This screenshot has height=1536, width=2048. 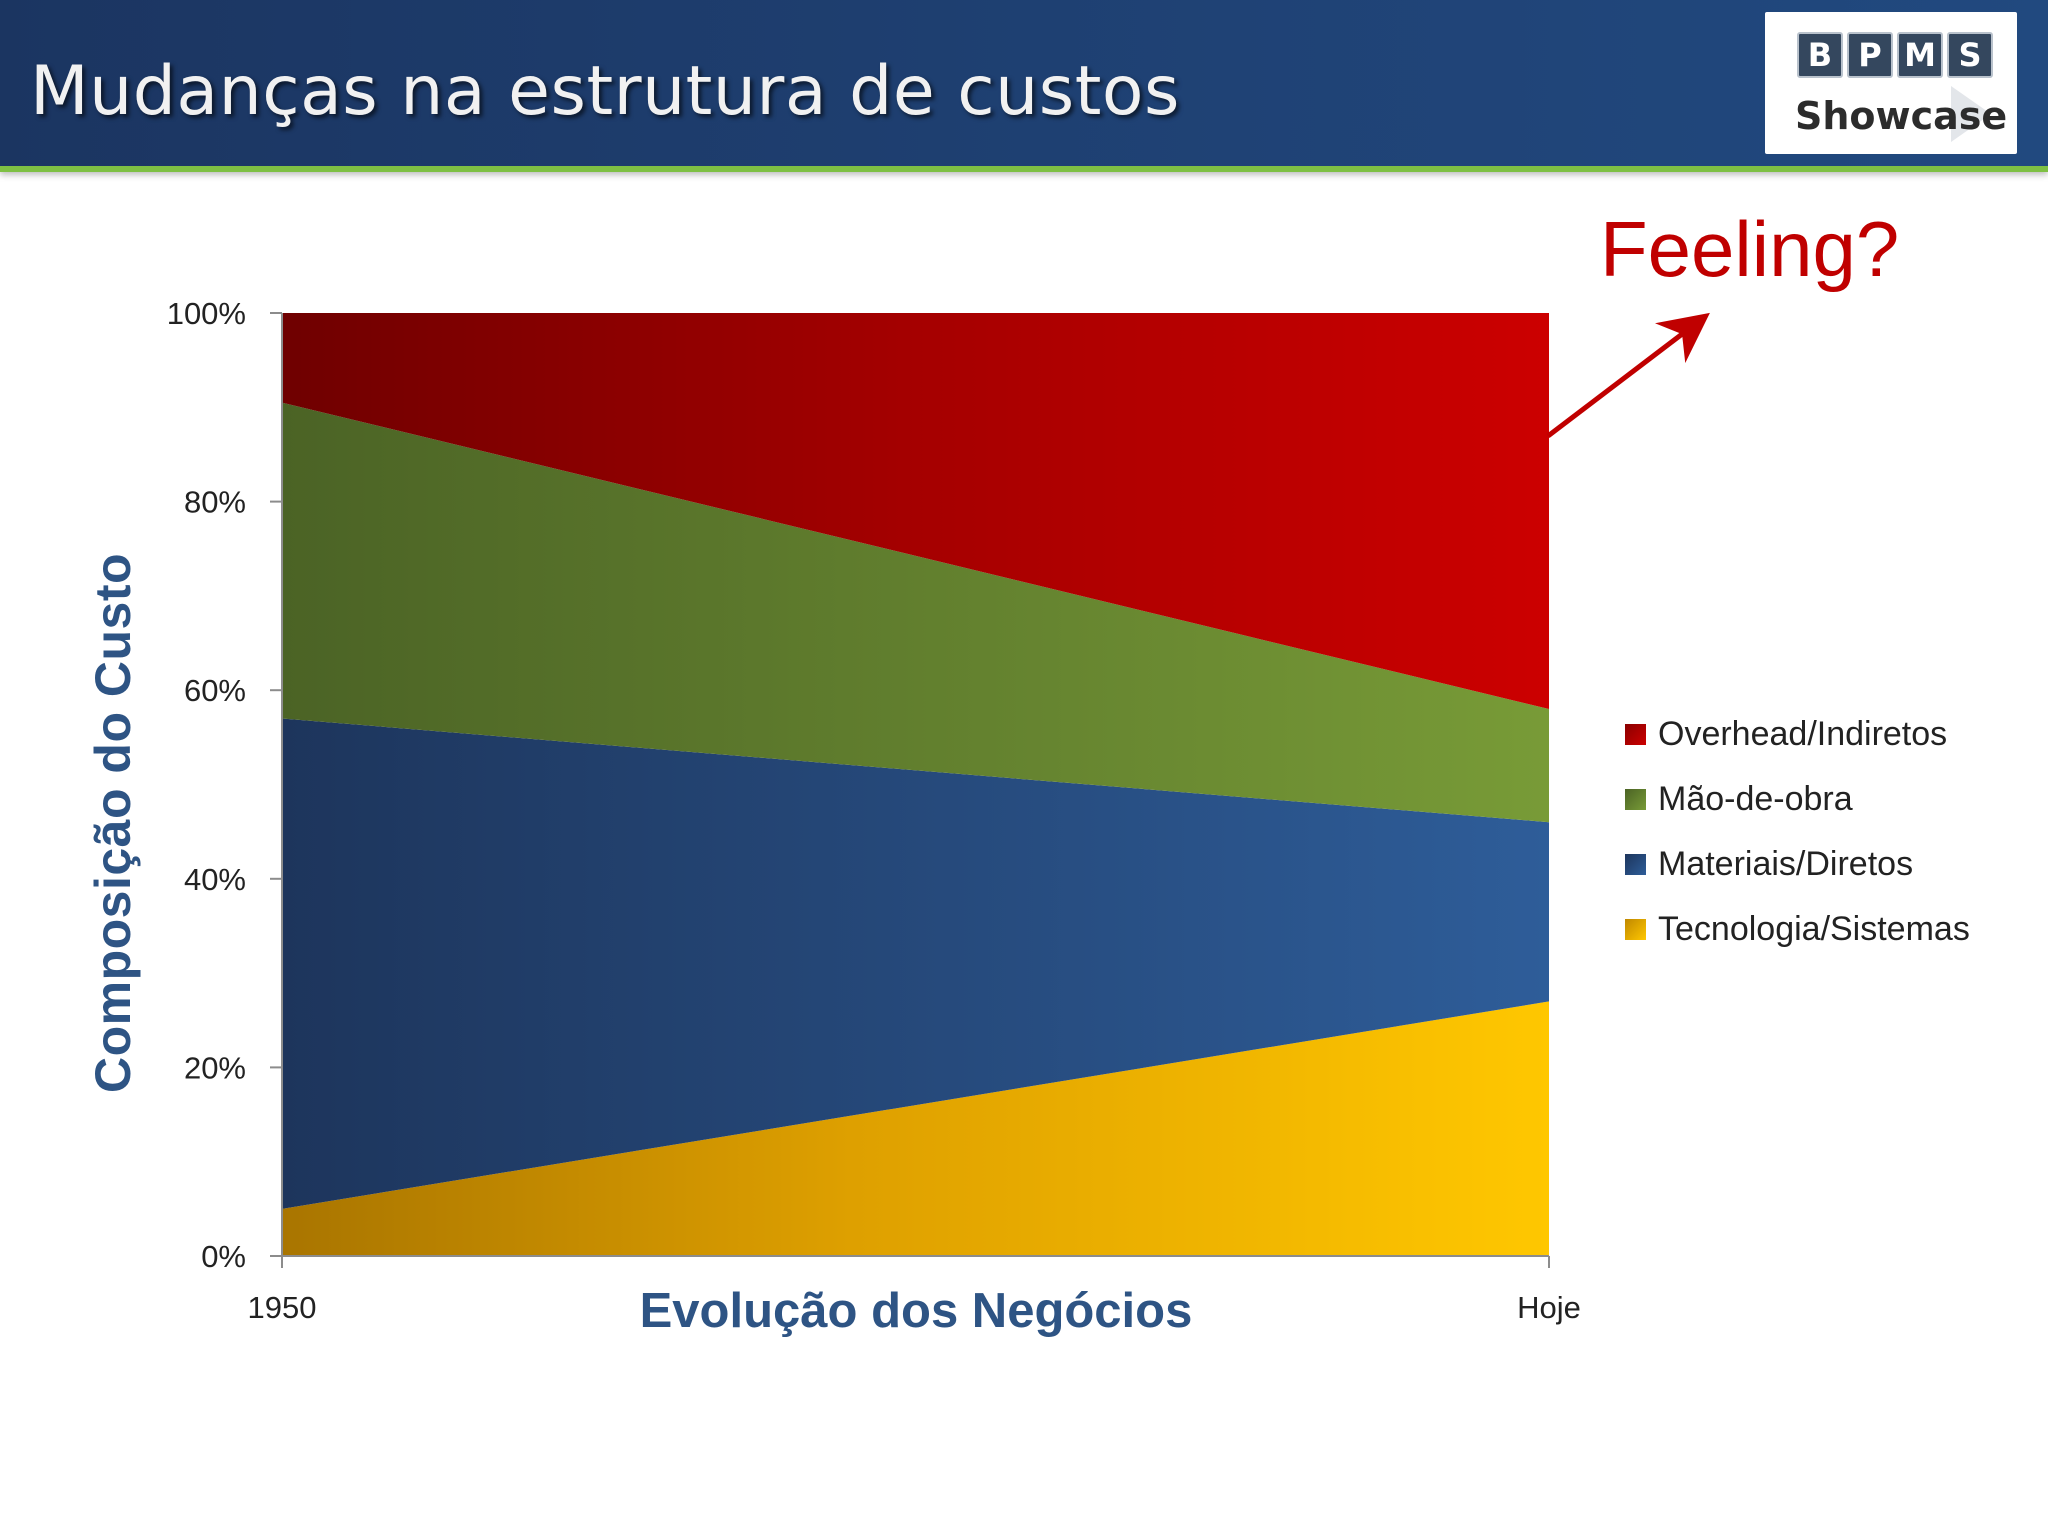 What do you see at coordinates (1635, 734) in the screenshot?
I see `legend-swatch-overhead-indiretos` at bounding box center [1635, 734].